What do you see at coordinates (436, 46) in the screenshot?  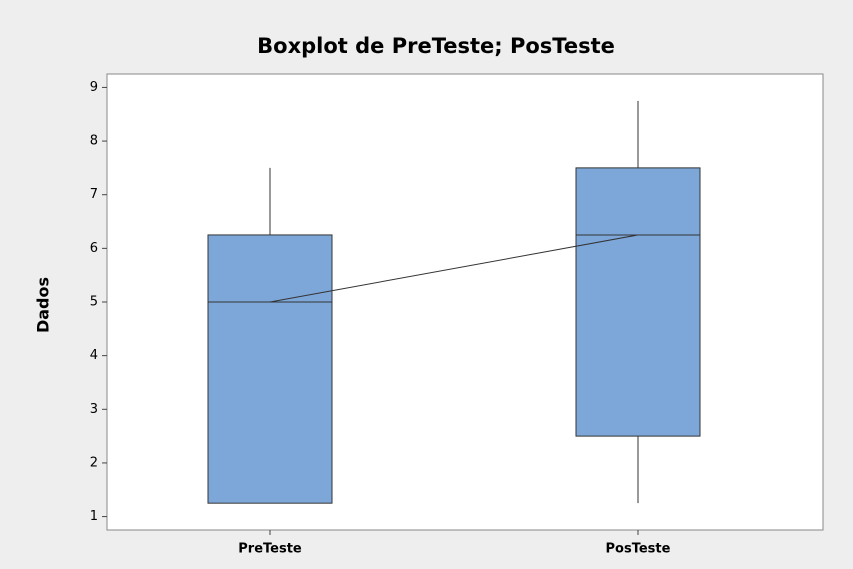 I see `chart-title: Boxplot de PreTeste; PosTeste` at bounding box center [436, 46].